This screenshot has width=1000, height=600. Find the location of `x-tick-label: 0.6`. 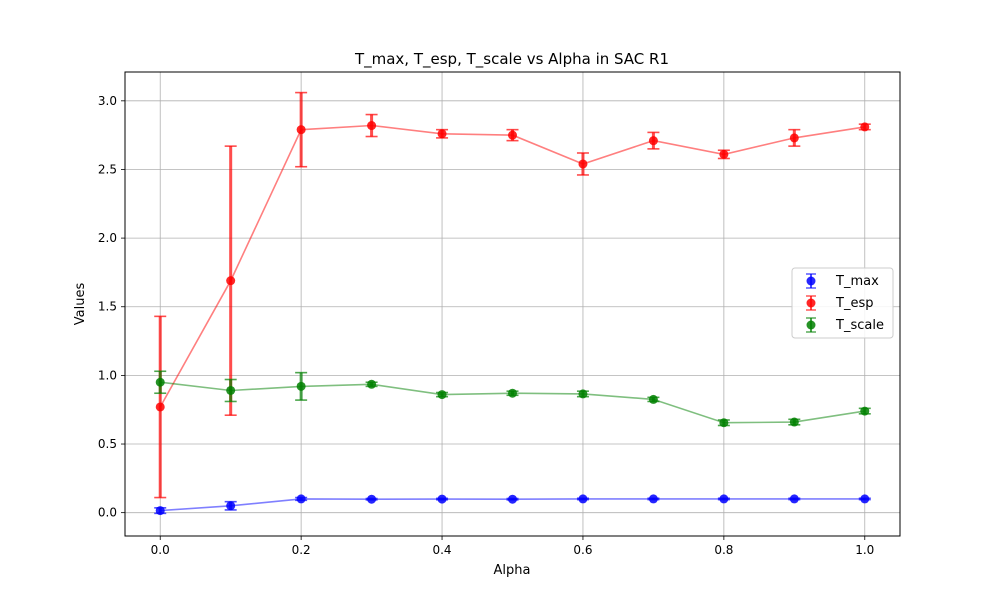

x-tick-label: 0.6 is located at coordinates (582, 550).